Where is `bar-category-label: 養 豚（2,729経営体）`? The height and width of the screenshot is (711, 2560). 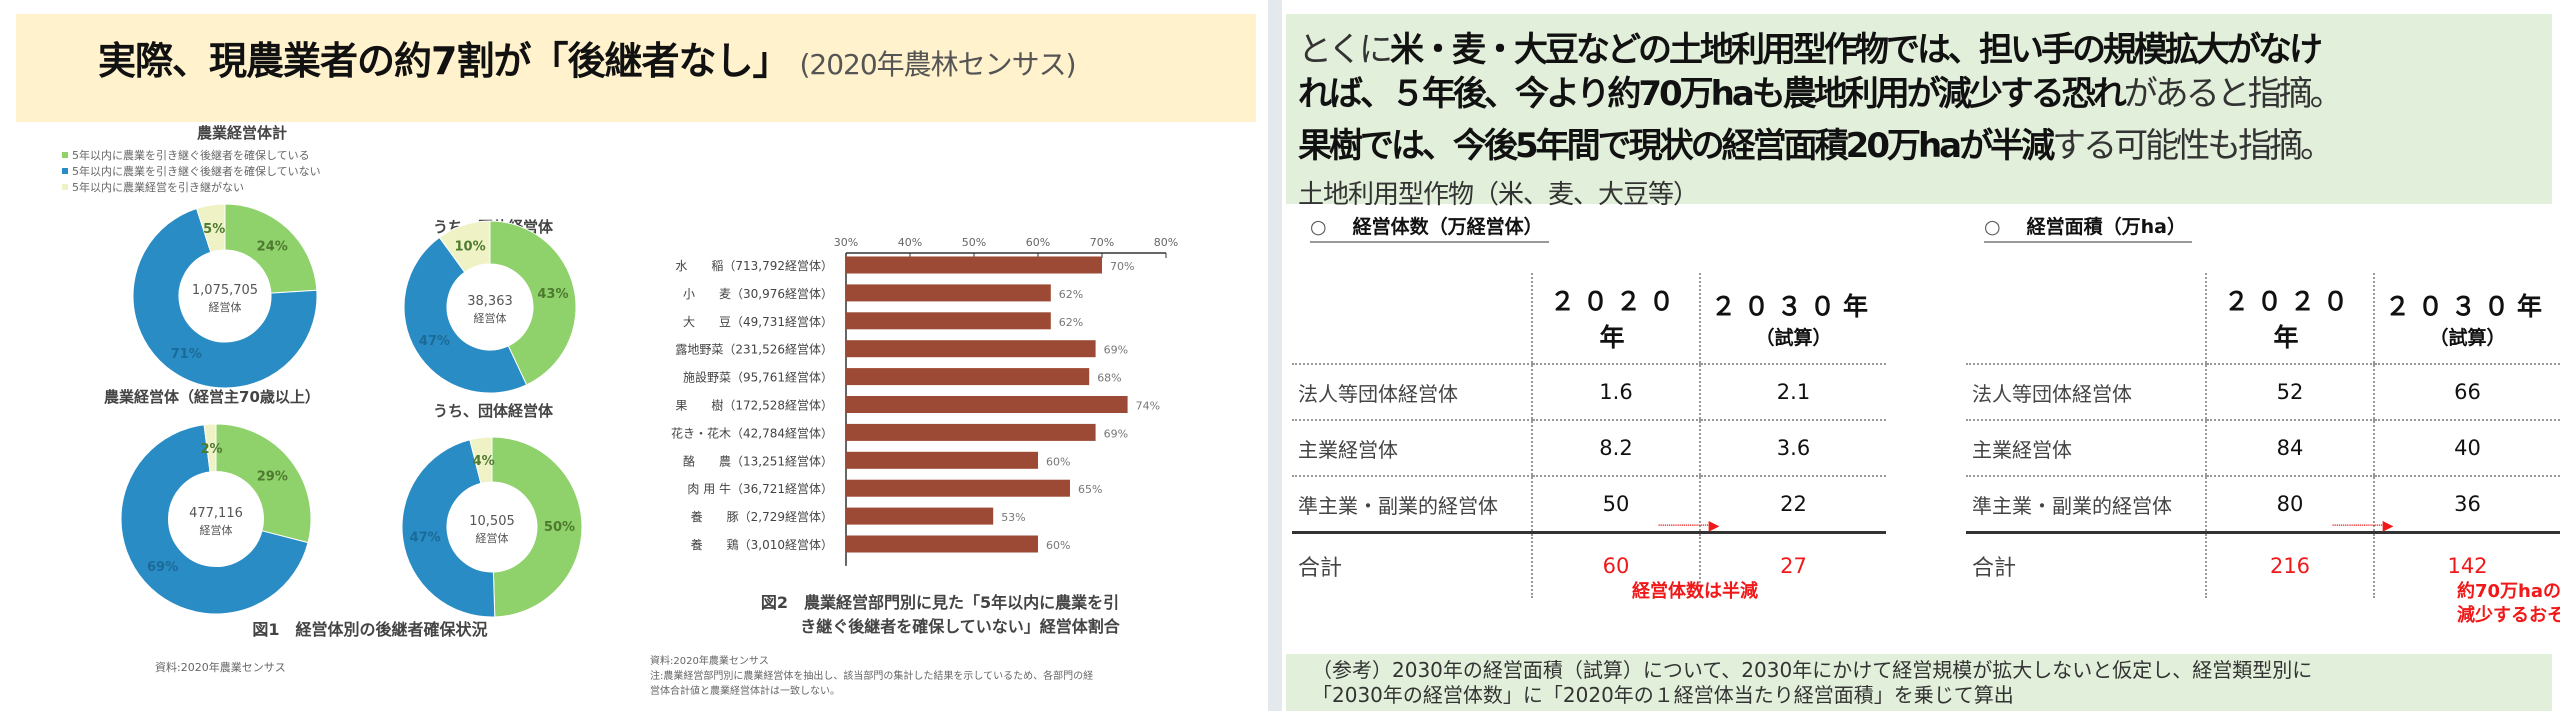 bar-category-label: 養 豚（2,729経営体） is located at coordinates (762, 516).